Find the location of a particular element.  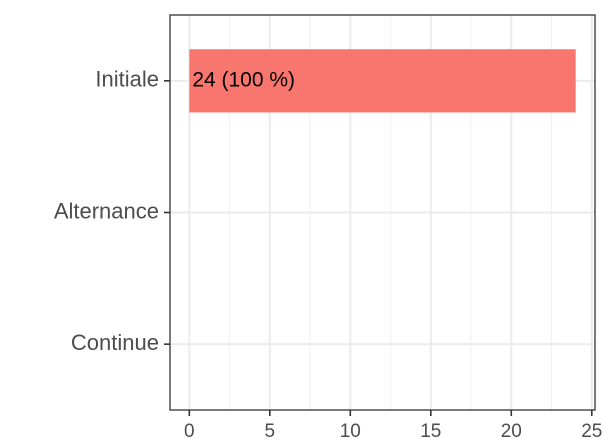

x-axis: 0 5 10 15 20 25 is located at coordinates (393, 424).